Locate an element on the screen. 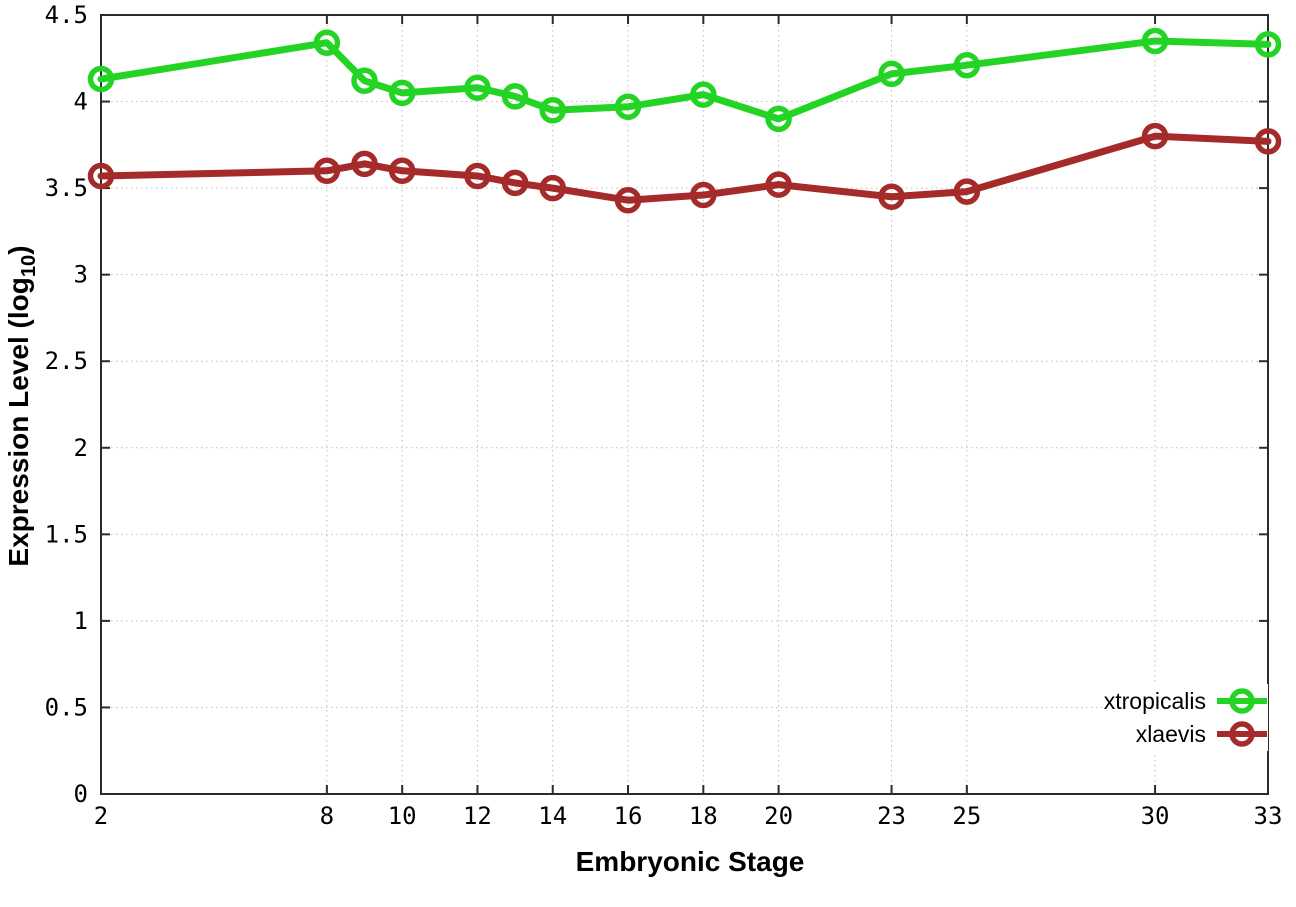  y-tick-label: 3.5 is located at coordinates (66, 188).